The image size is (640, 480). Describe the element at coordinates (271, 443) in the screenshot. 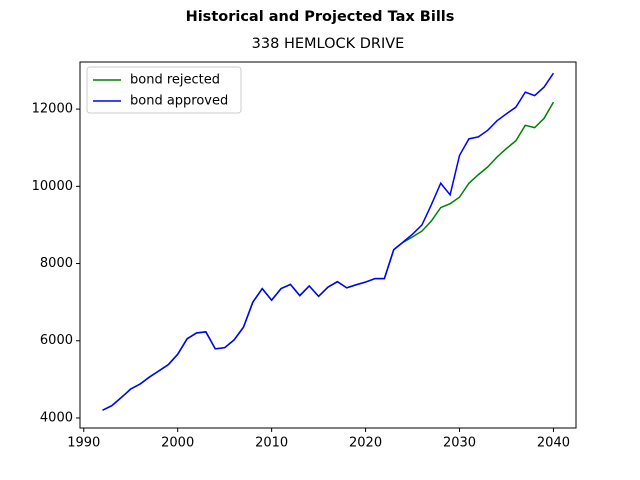

I see `x-tick-label: 2010` at that location.